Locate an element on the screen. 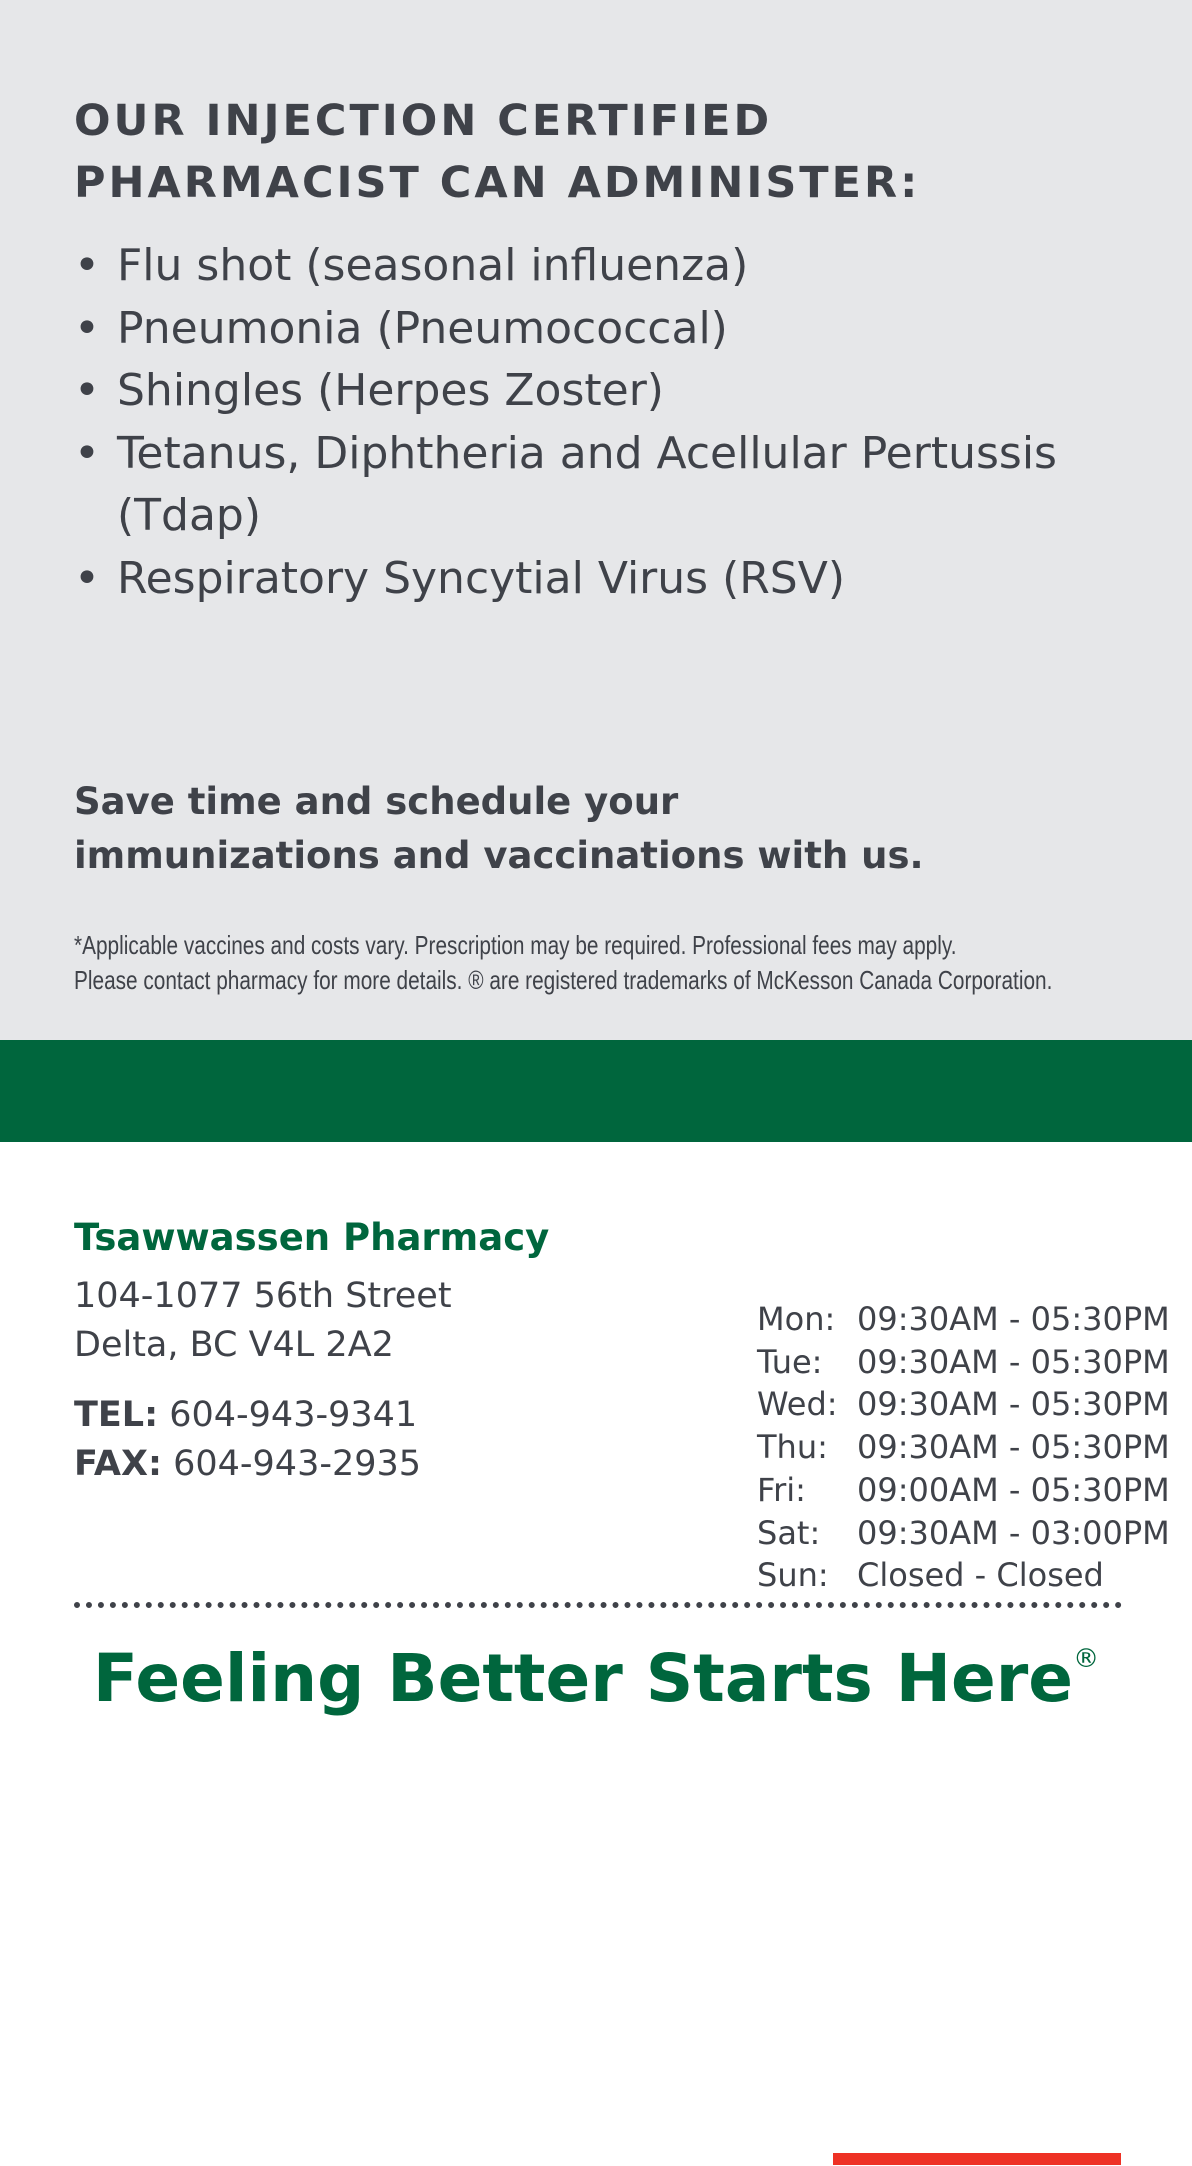 The image size is (1192, 2166). dotted-divider is located at coordinates (598, 1605).